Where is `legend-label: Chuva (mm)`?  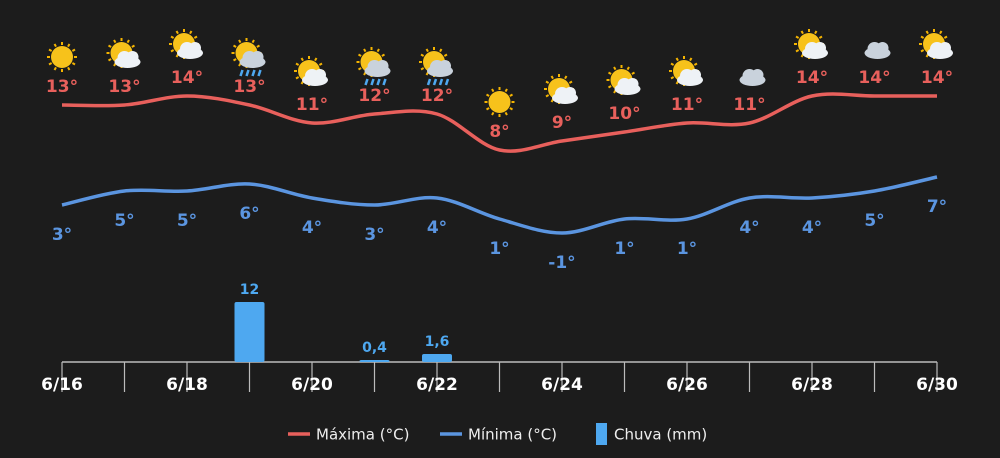
legend-label: Chuva (mm) is located at coordinates (660, 435).